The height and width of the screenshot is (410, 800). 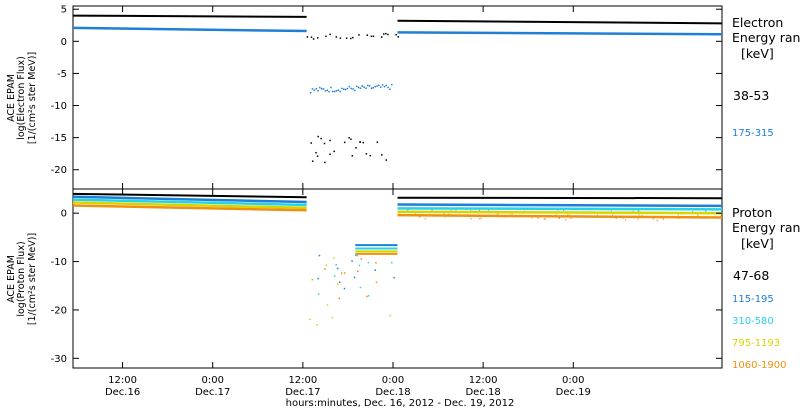 I want to click on proton-legend-title-2: Energy ranges, so click(x=766, y=227).